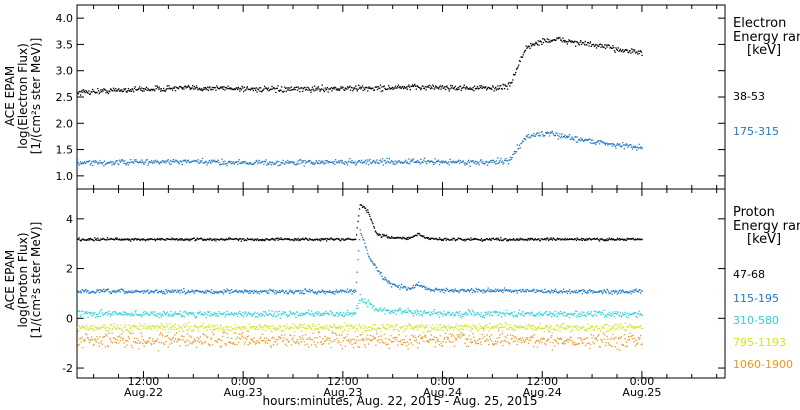  What do you see at coordinates (756, 320) in the screenshot?
I see `proton-legend-310-580: 310-580` at bounding box center [756, 320].